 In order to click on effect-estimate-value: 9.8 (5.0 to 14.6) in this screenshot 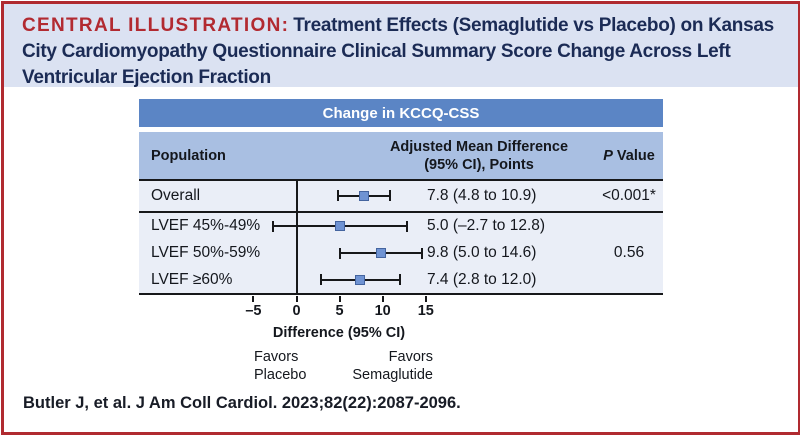, I will do `click(482, 252)`.